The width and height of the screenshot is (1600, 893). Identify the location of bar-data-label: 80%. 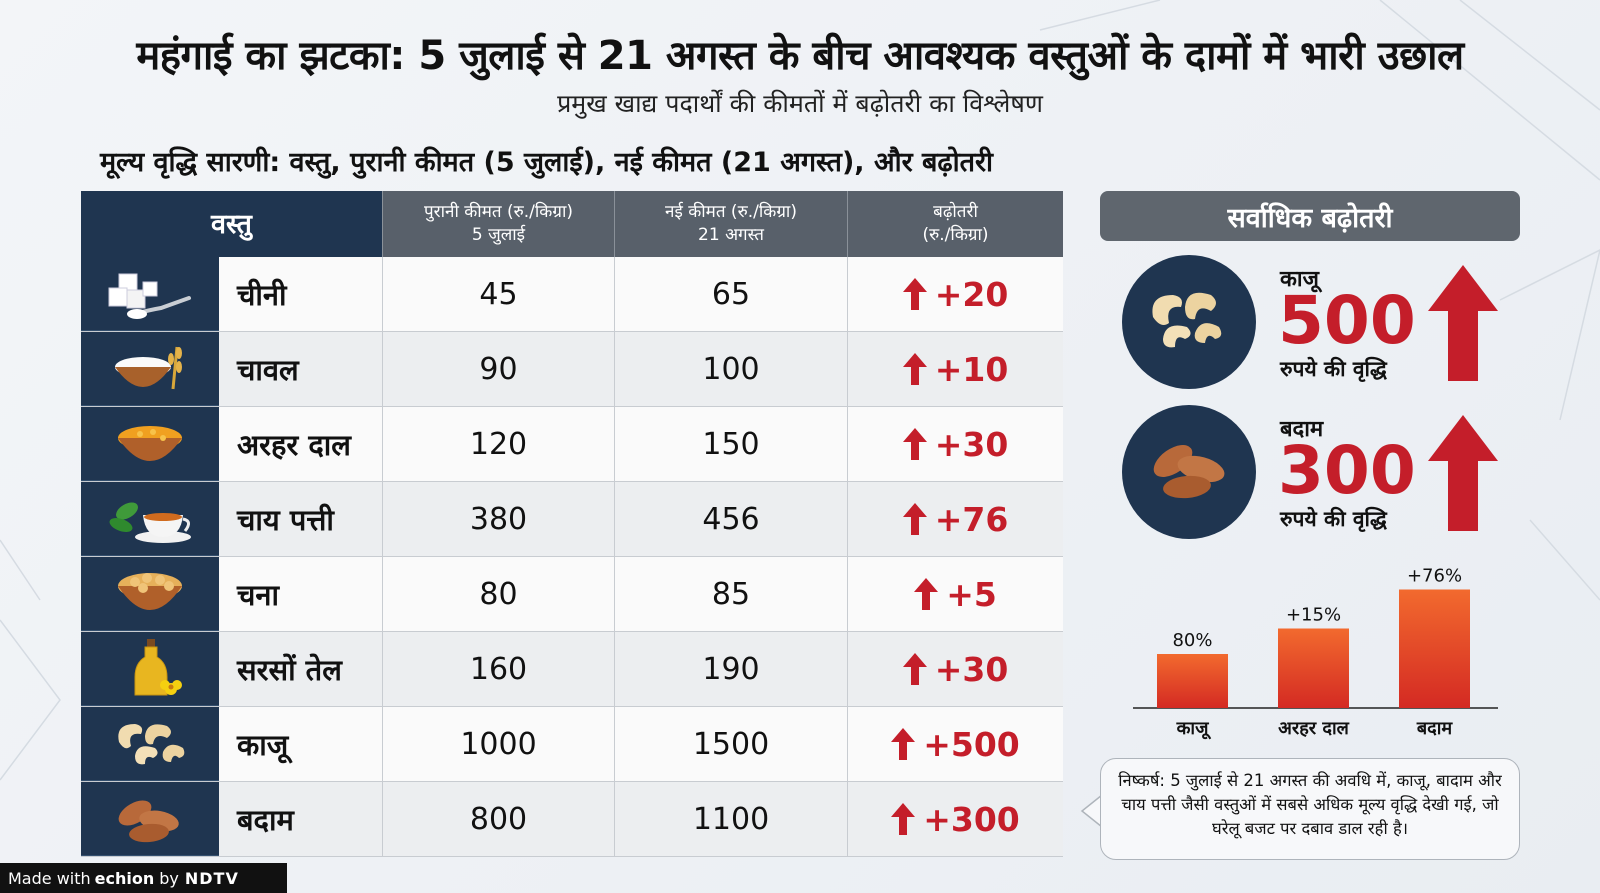
(1192, 640).